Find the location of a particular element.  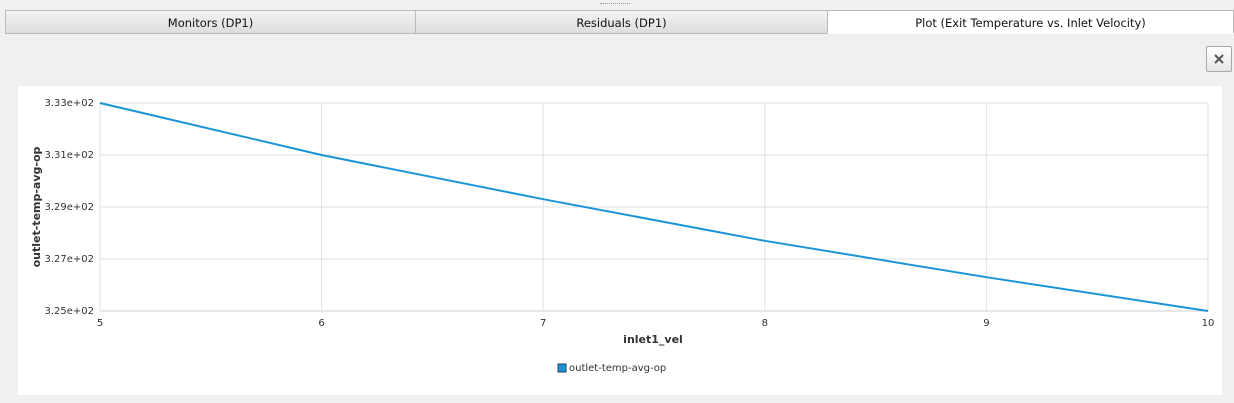

x-tick-label: 5 is located at coordinates (100, 323).